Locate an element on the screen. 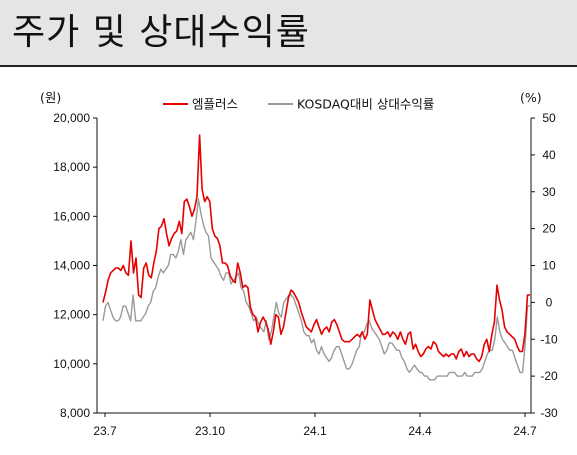 The width and height of the screenshot is (577, 455). title-bar: 주가 및 상대수익률 is located at coordinates (288, 33).